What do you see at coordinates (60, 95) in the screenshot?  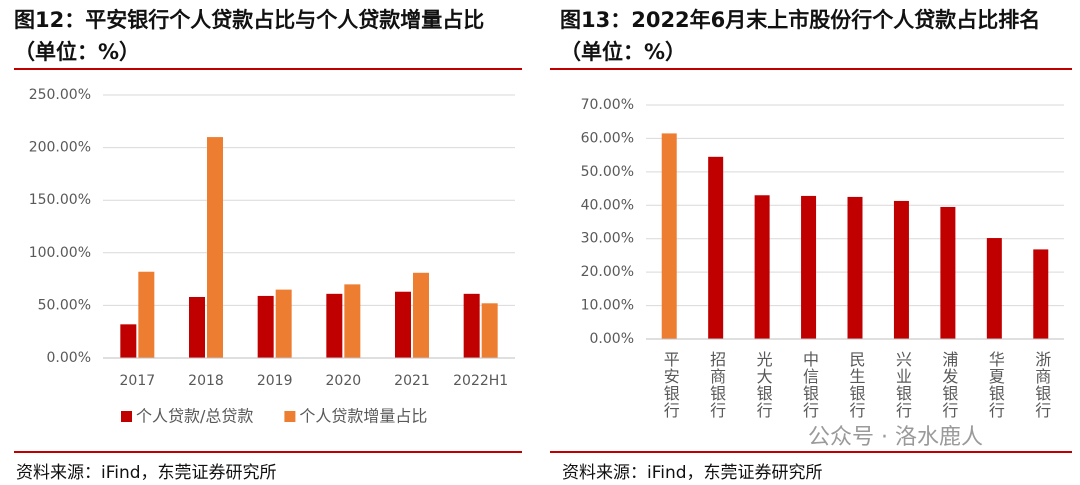 I see `y-tick-label: 250.00%` at bounding box center [60, 95].